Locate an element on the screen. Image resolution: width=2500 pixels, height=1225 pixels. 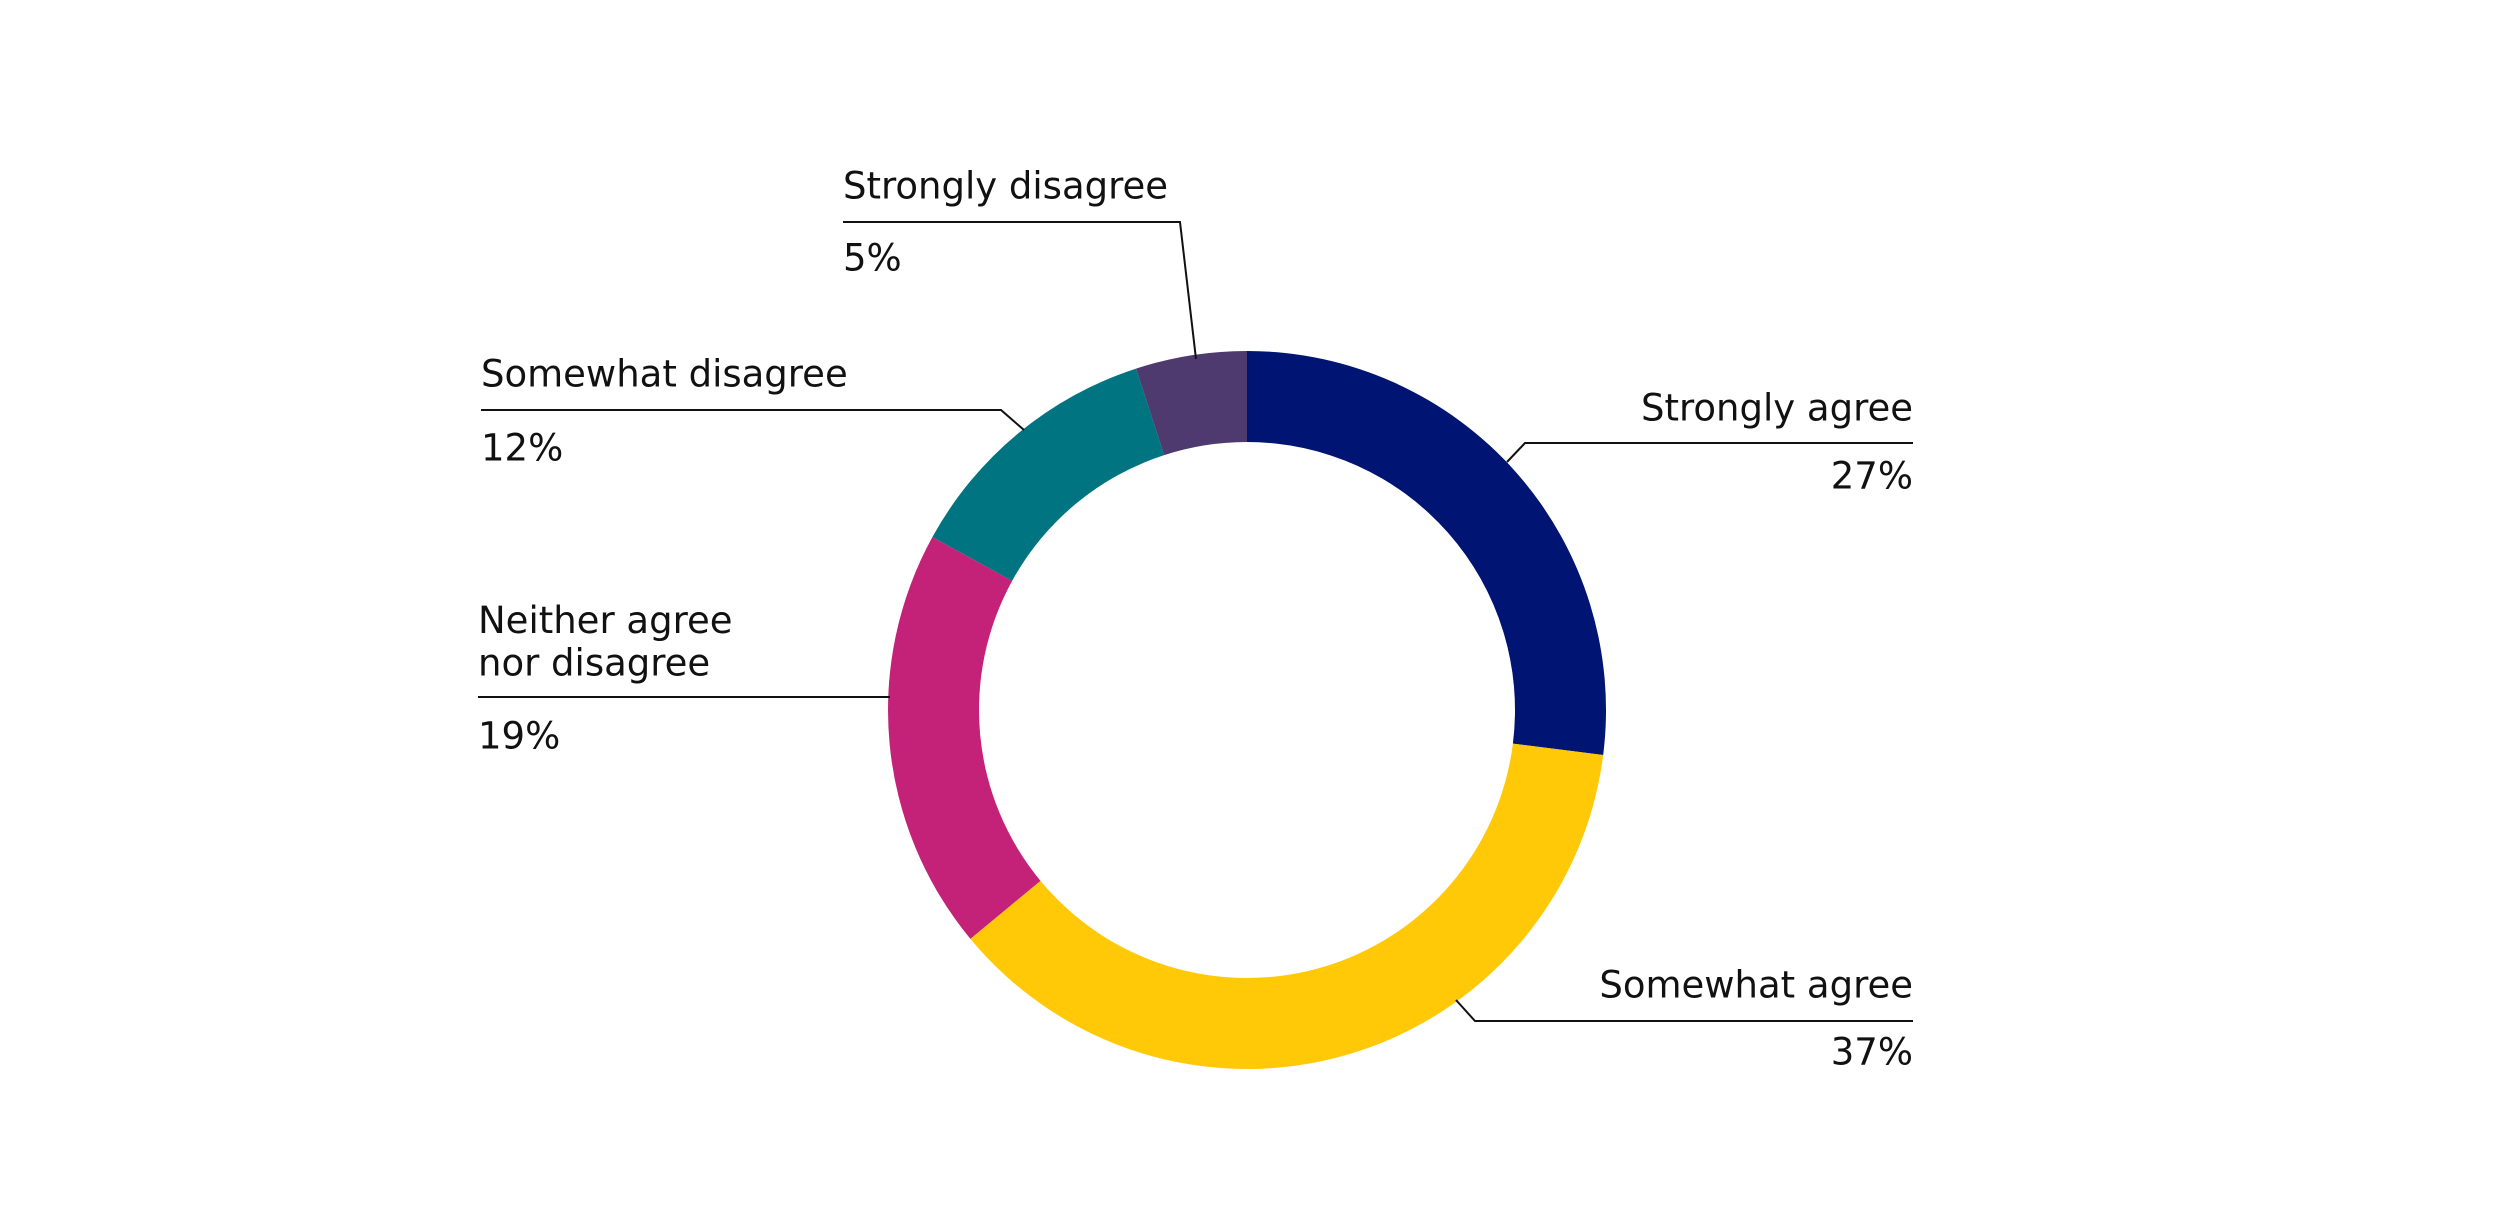
value-label: 37% is located at coordinates (1872, 1052).